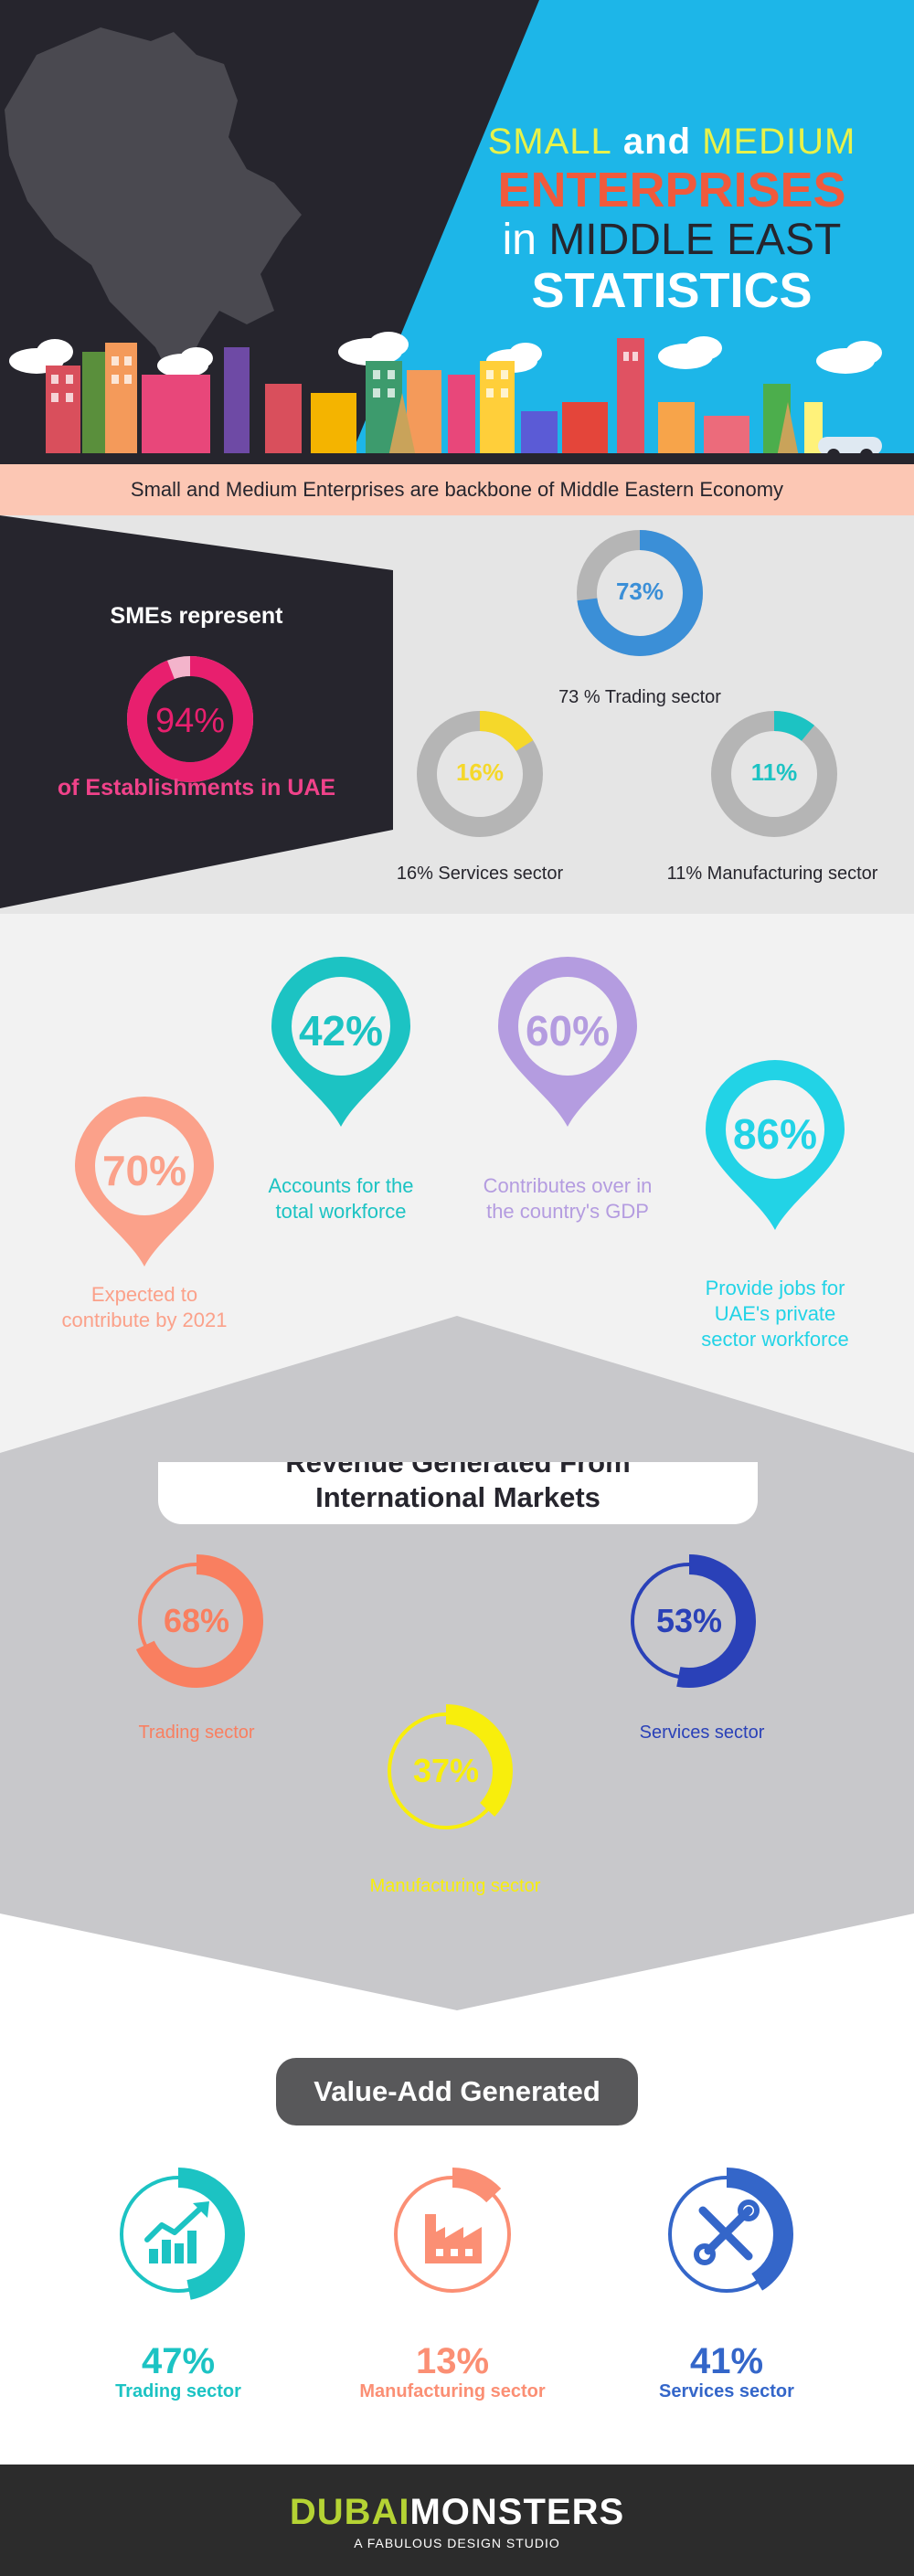 The image size is (914, 2576). What do you see at coordinates (672, 290) in the screenshot?
I see `title-statistics: STATISTICS` at bounding box center [672, 290].